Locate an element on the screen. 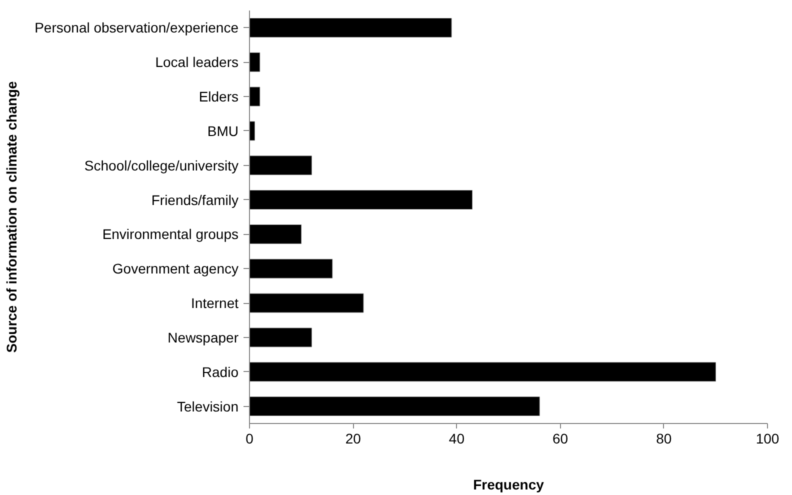 Image resolution: width=792 pixels, height=495 pixels. y-tick-label: Environmental groups is located at coordinates (170, 234).